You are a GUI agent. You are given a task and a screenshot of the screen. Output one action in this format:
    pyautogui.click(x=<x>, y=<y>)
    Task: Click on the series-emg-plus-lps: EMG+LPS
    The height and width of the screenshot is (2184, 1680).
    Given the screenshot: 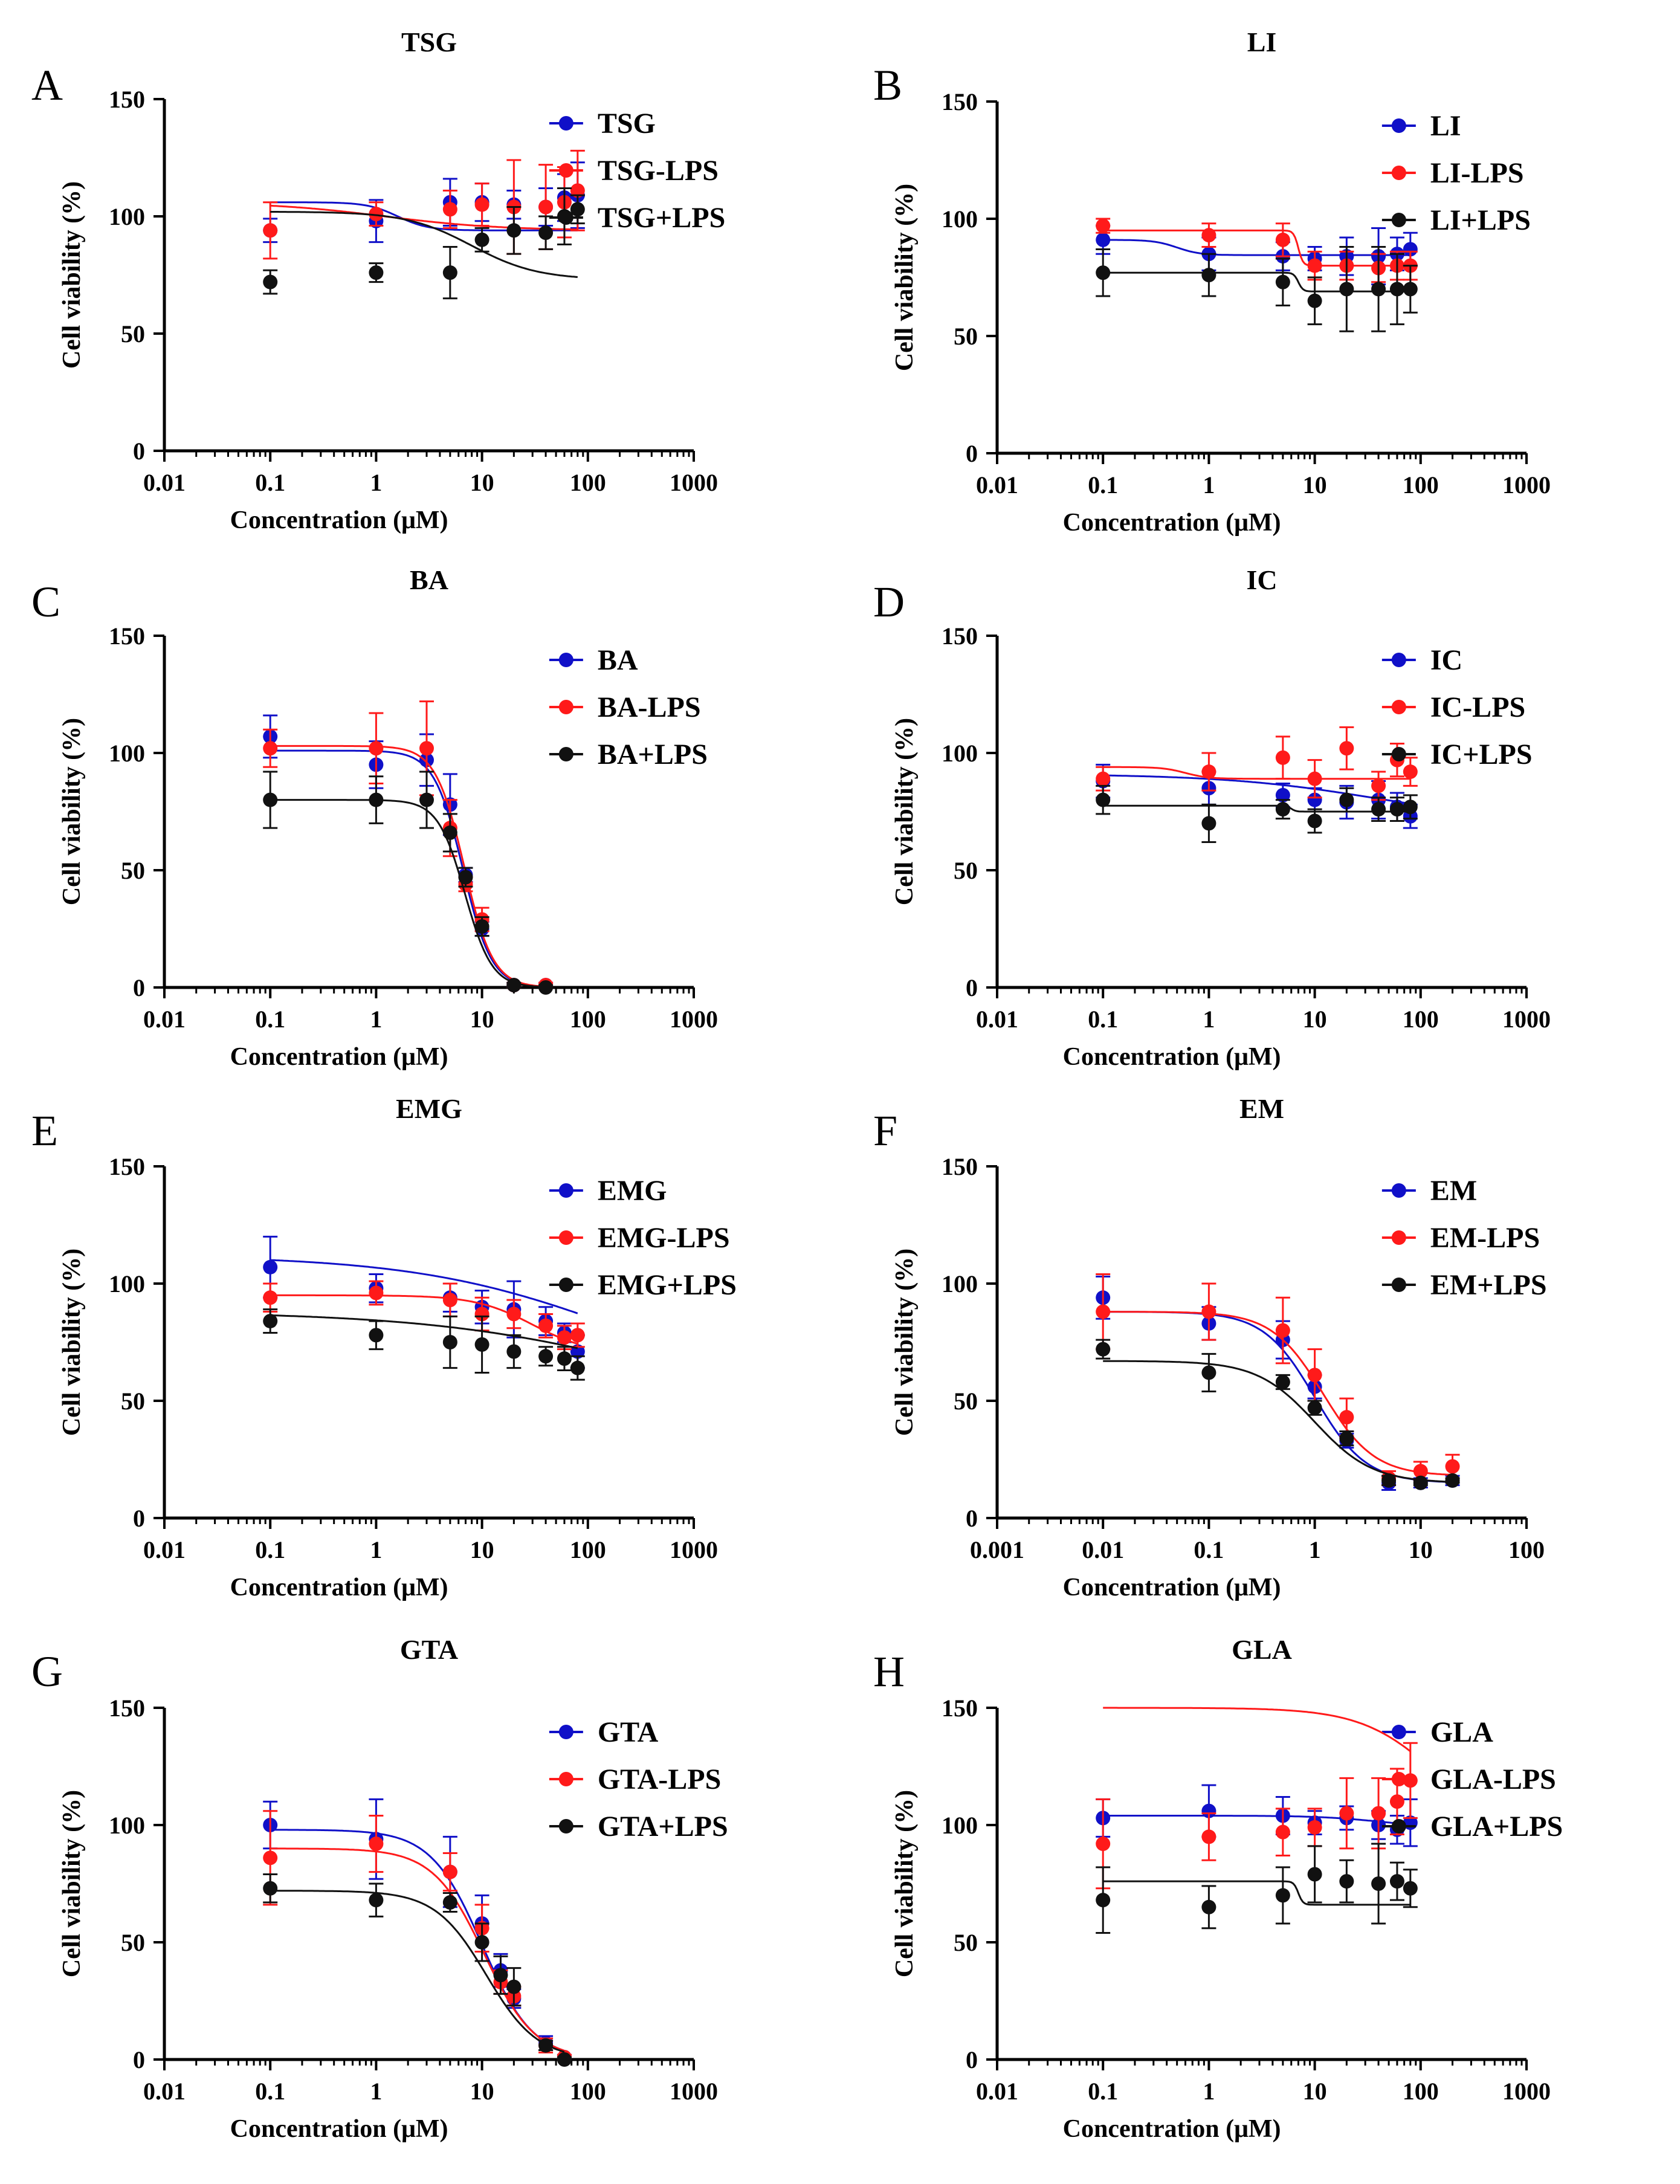 What is the action you would take?
    pyautogui.click(x=500, y=1325)
    